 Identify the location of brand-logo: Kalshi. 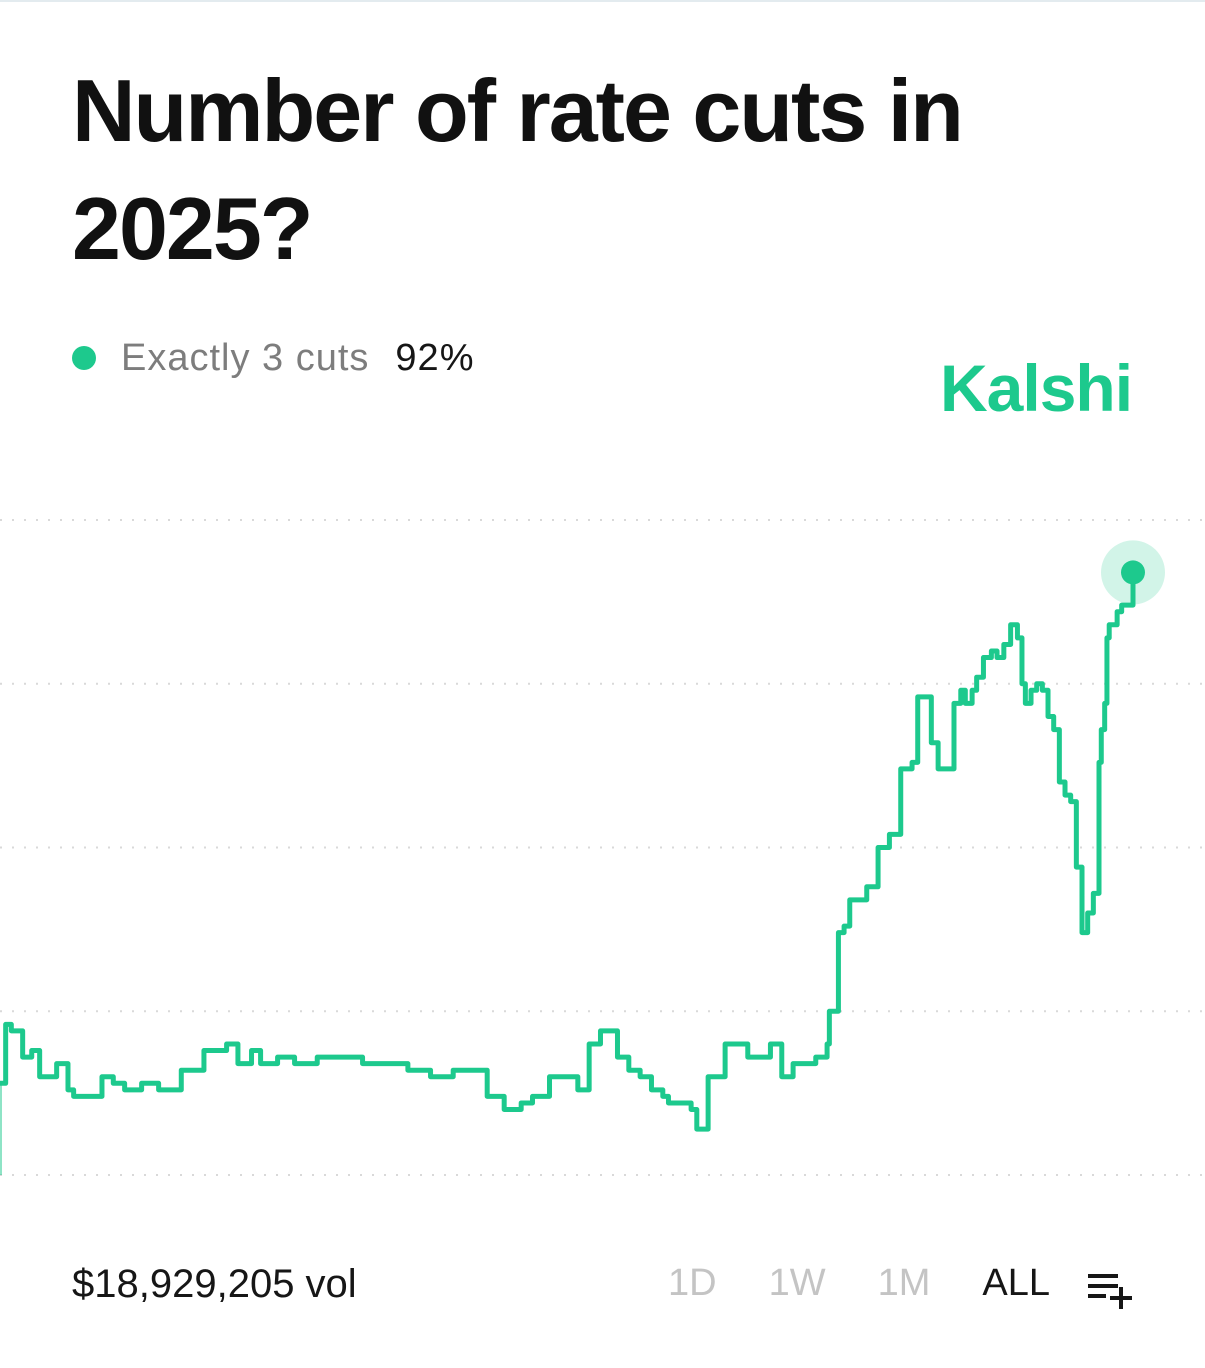
(1036, 388).